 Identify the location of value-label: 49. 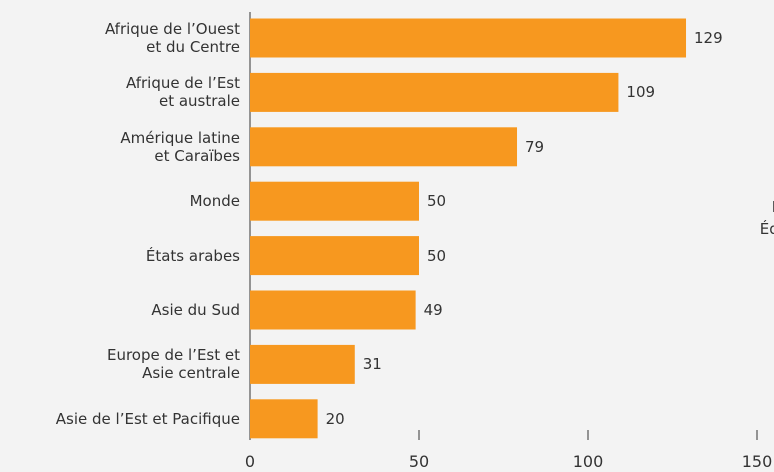
(433, 310).